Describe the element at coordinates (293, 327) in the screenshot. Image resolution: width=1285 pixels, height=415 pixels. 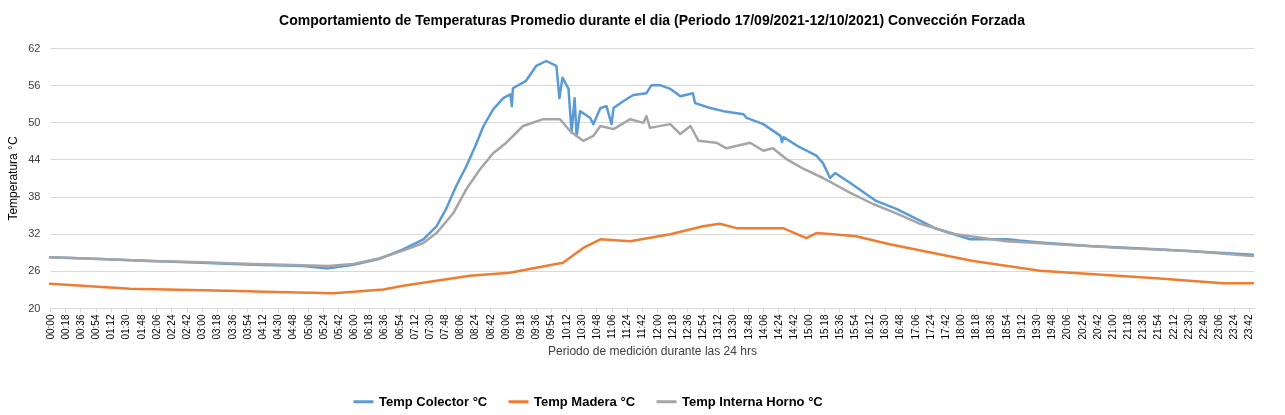
I see `x-tick-label: 04:48` at that location.